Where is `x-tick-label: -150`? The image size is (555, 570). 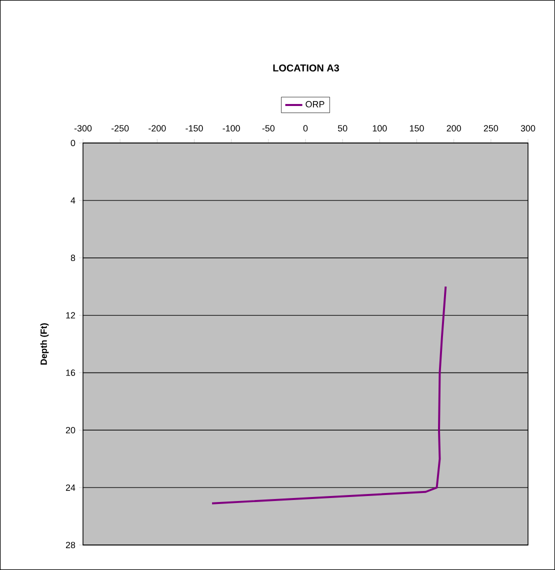
x-tick-label: -150 is located at coordinates (194, 128).